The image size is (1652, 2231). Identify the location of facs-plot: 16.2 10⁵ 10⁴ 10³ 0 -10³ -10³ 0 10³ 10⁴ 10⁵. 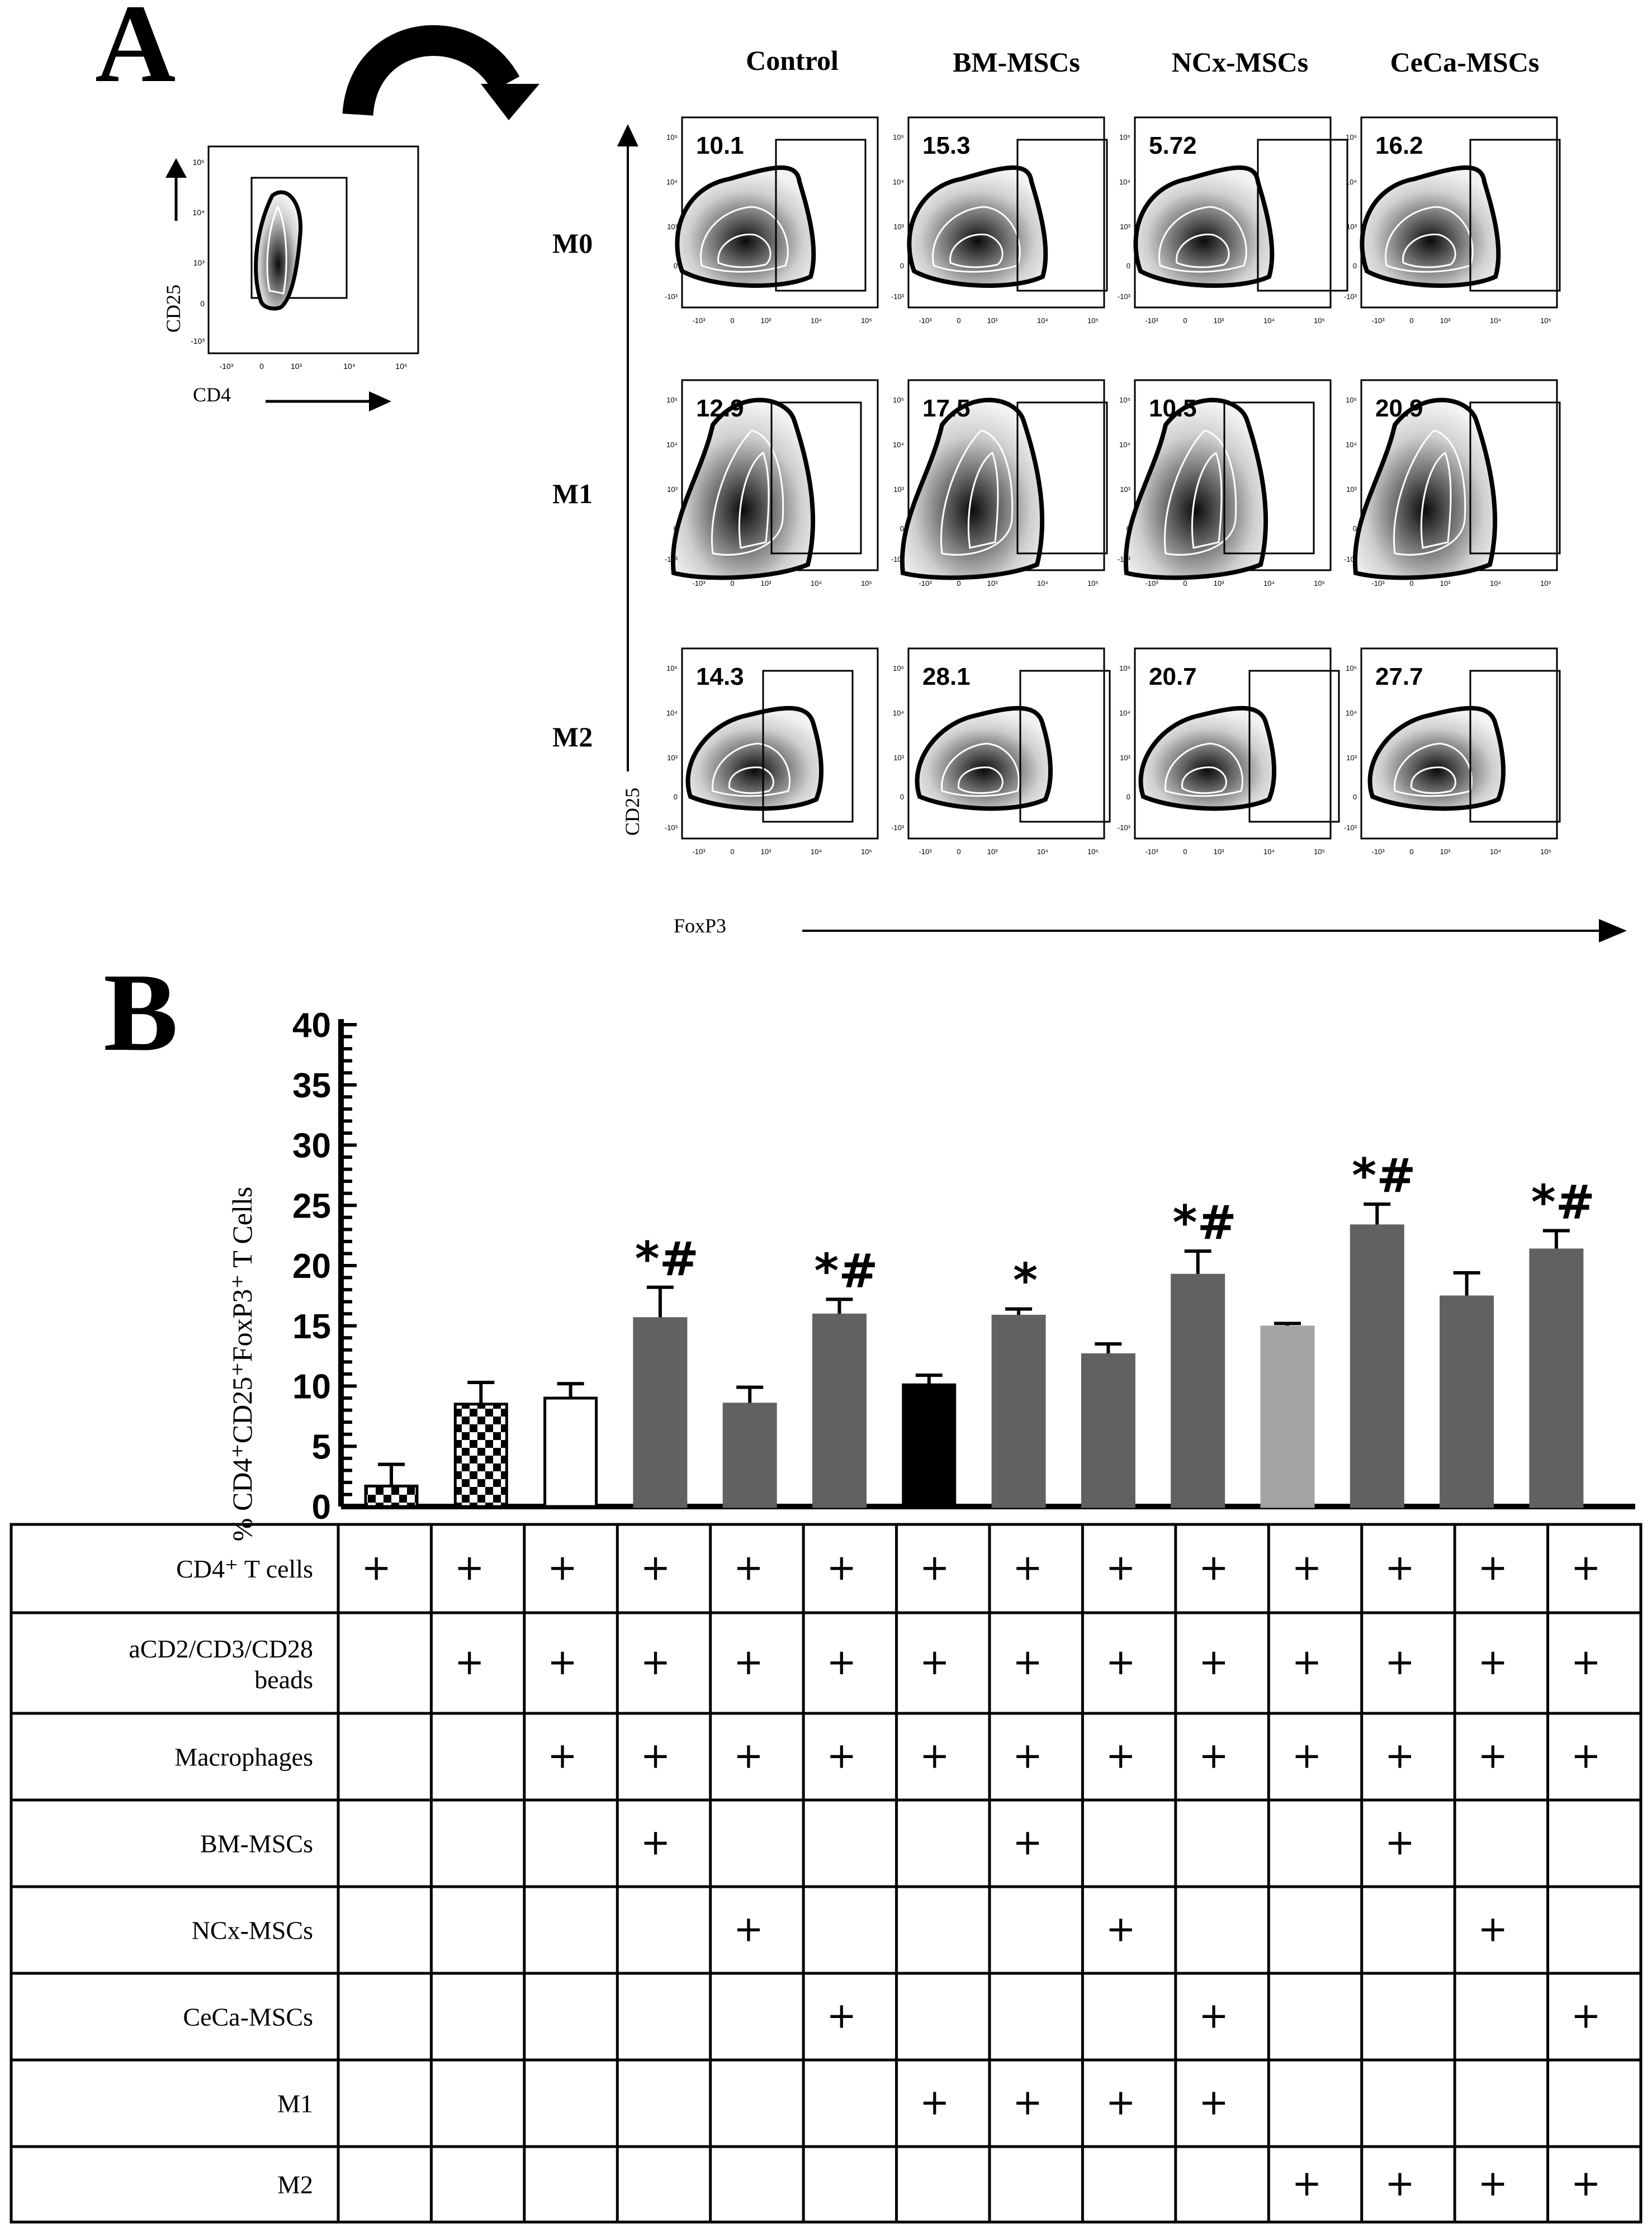
(1452, 221).